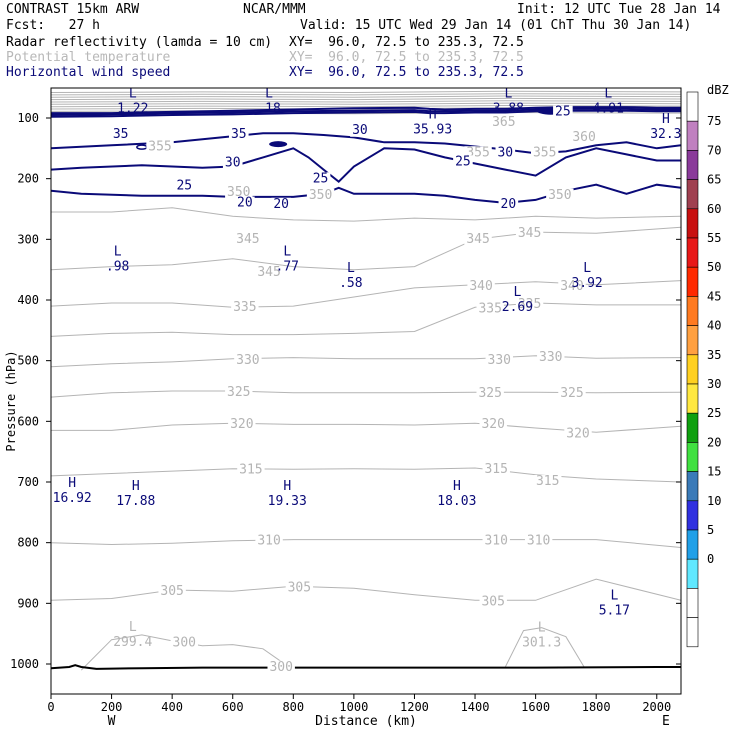 The image size is (740, 740). Describe the element at coordinates (608, 109) in the screenshot. I see `extremum-value: 4.91` at that location.